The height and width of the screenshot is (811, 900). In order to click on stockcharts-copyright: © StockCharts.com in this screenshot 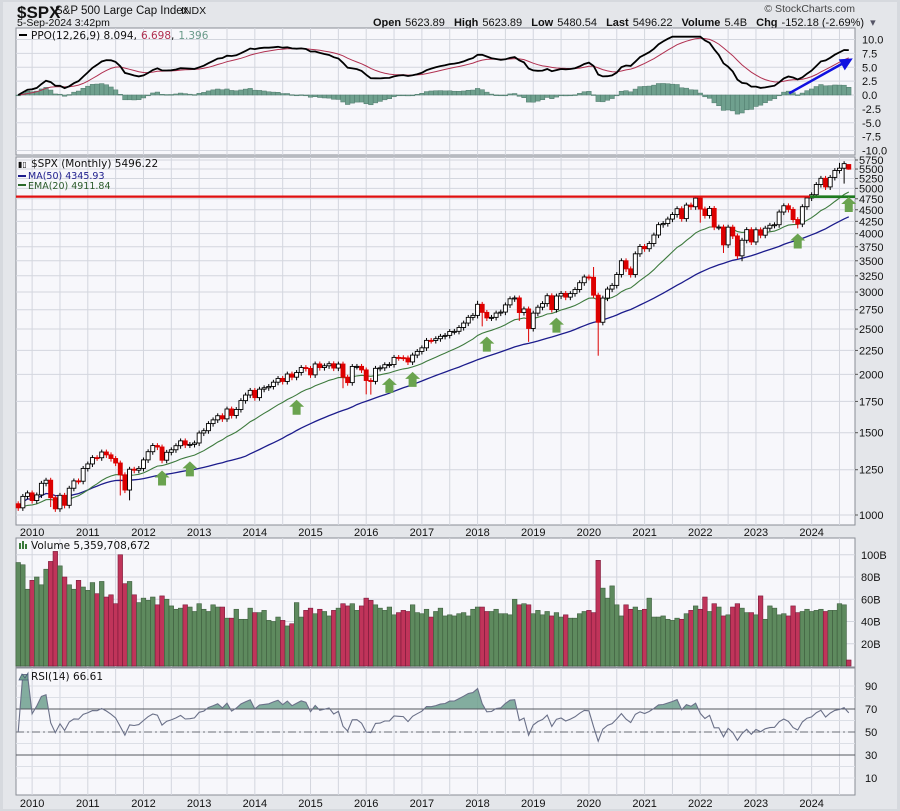, I will do `click(809, 9)`.